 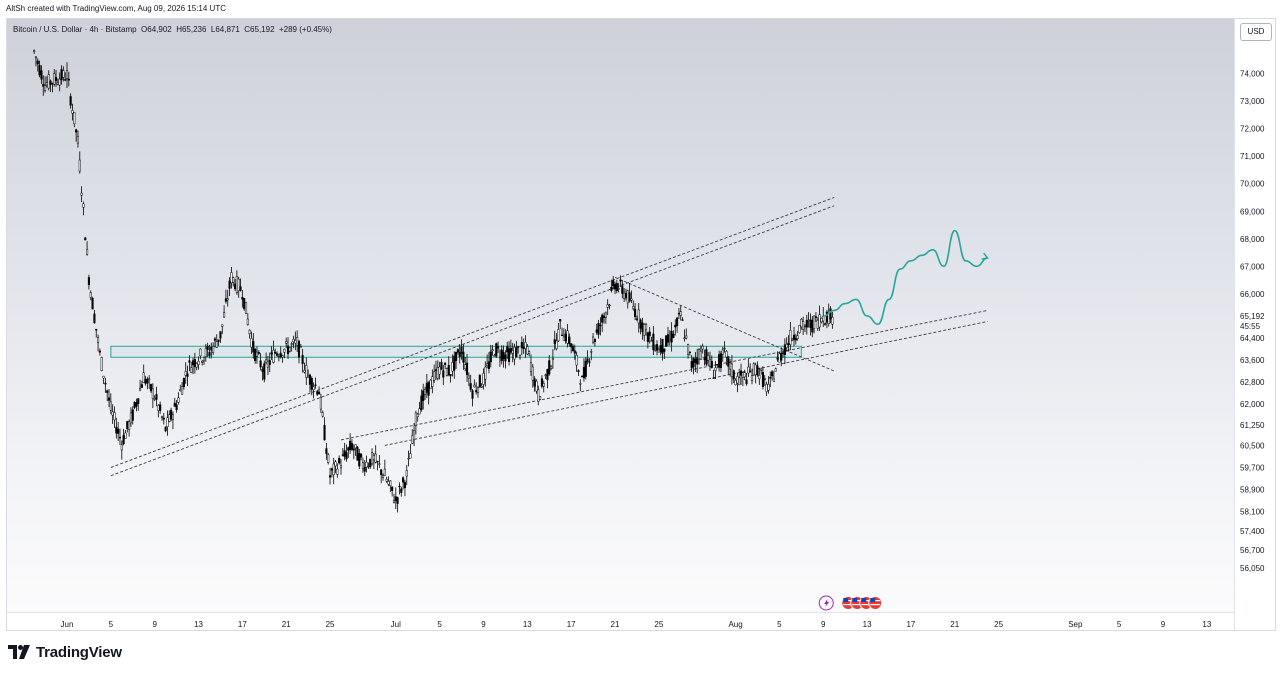 What do you see at coordinates (1252, 550) in the screenshot?
I see `price-tick-label: 56,700` at bounding box center [1252, 550].